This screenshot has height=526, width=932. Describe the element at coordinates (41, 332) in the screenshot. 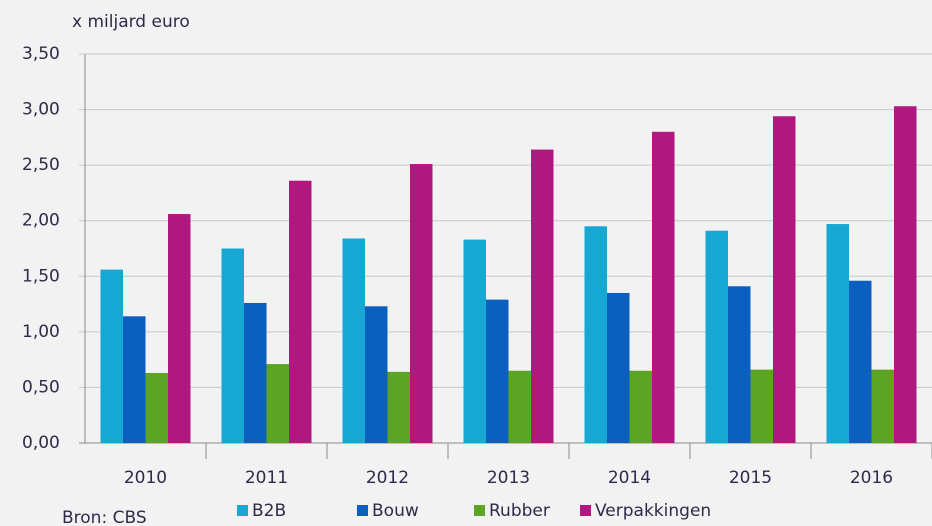

I see `y-tick-label: 1,00` at that location.